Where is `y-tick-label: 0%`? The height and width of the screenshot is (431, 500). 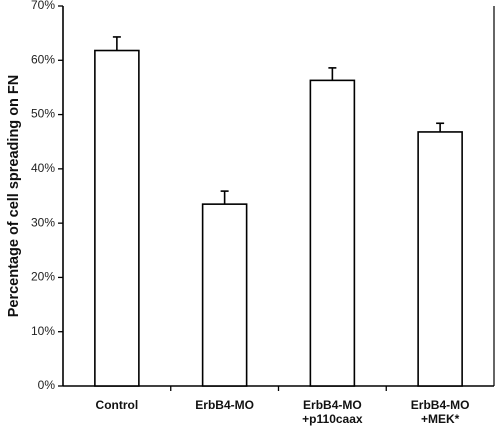
y-tick-label: 0% is located at coordinates (47, 385).